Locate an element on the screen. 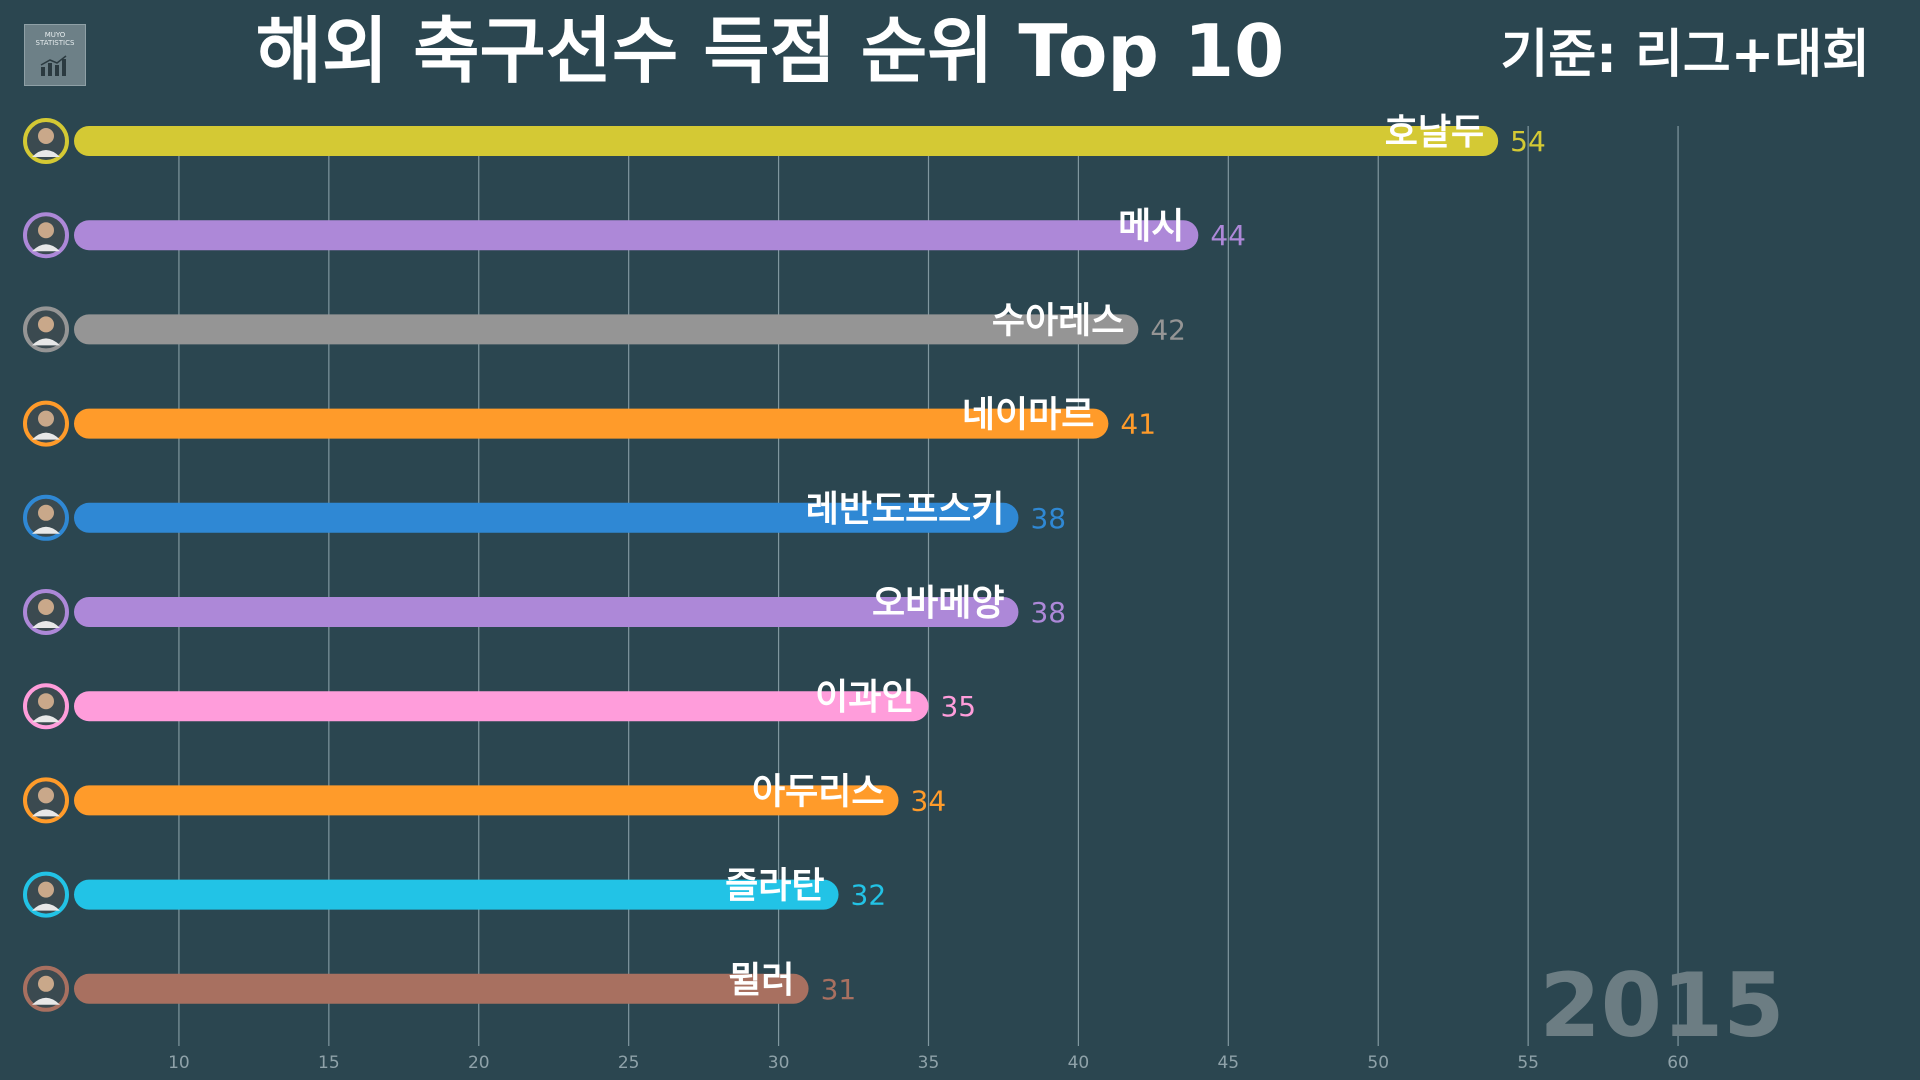  bar-name-label: 아두리스 is located at coordinates (818, 791).